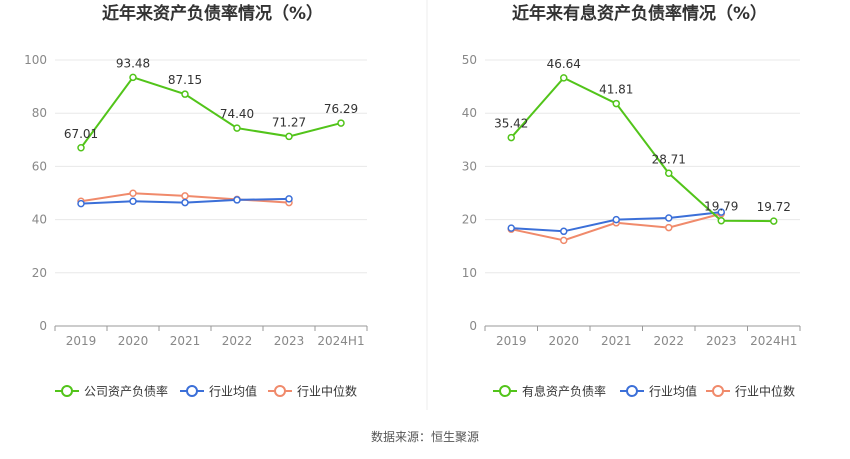 This screenshot has width=850, height=459. I want to click on chart-title-interest-debt-ratio: 近年来有息资产负债率情况（%）, so click(639, 14).